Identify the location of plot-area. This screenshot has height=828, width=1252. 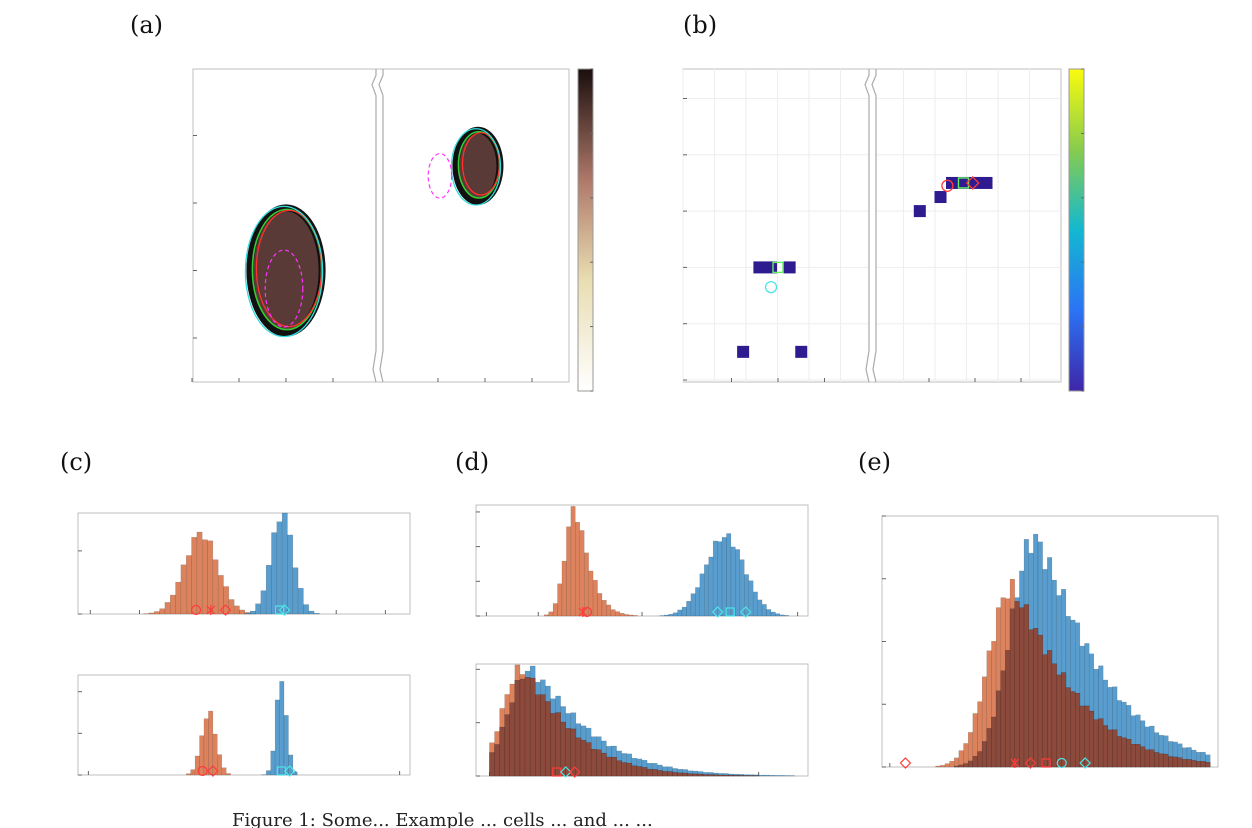
(244, 725).